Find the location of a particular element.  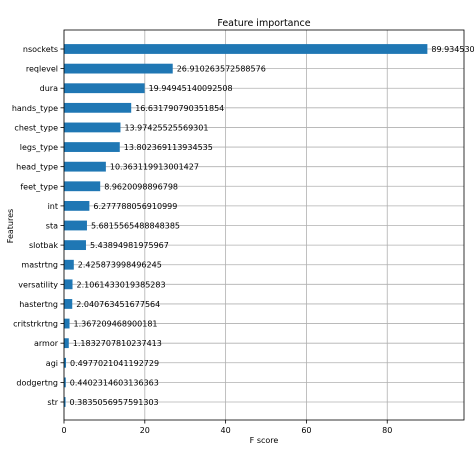

value-label-sta: 5.6815565488848385 is located at coordinates (135, 226).